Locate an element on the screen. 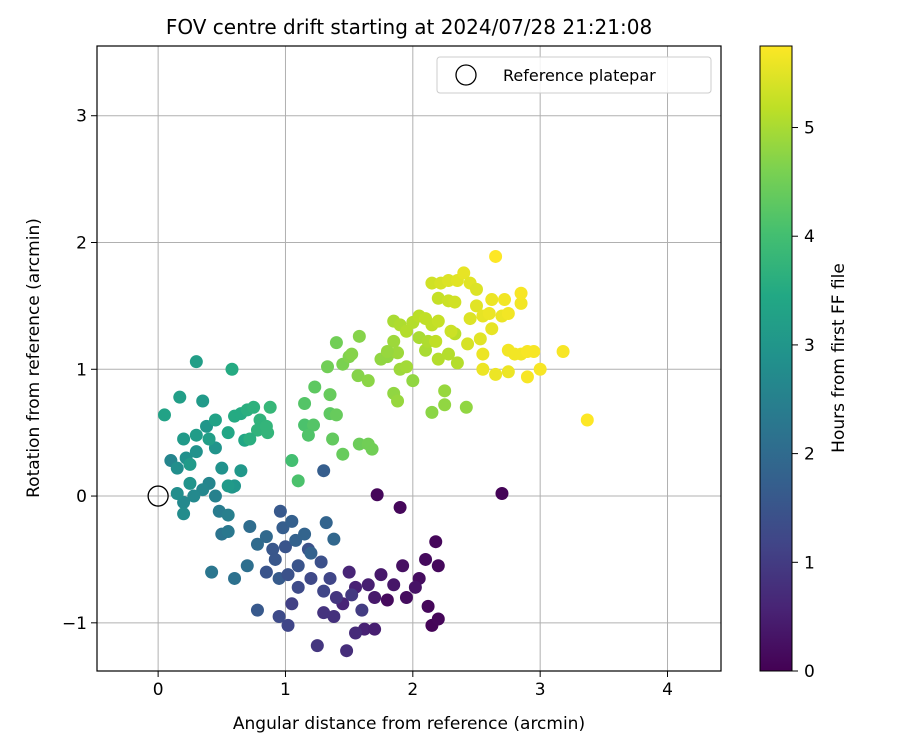 This screenshot has width=900, height=750. x-axis-label: Angular distance from reference (arcmin) is located at coordinates (409, 724).